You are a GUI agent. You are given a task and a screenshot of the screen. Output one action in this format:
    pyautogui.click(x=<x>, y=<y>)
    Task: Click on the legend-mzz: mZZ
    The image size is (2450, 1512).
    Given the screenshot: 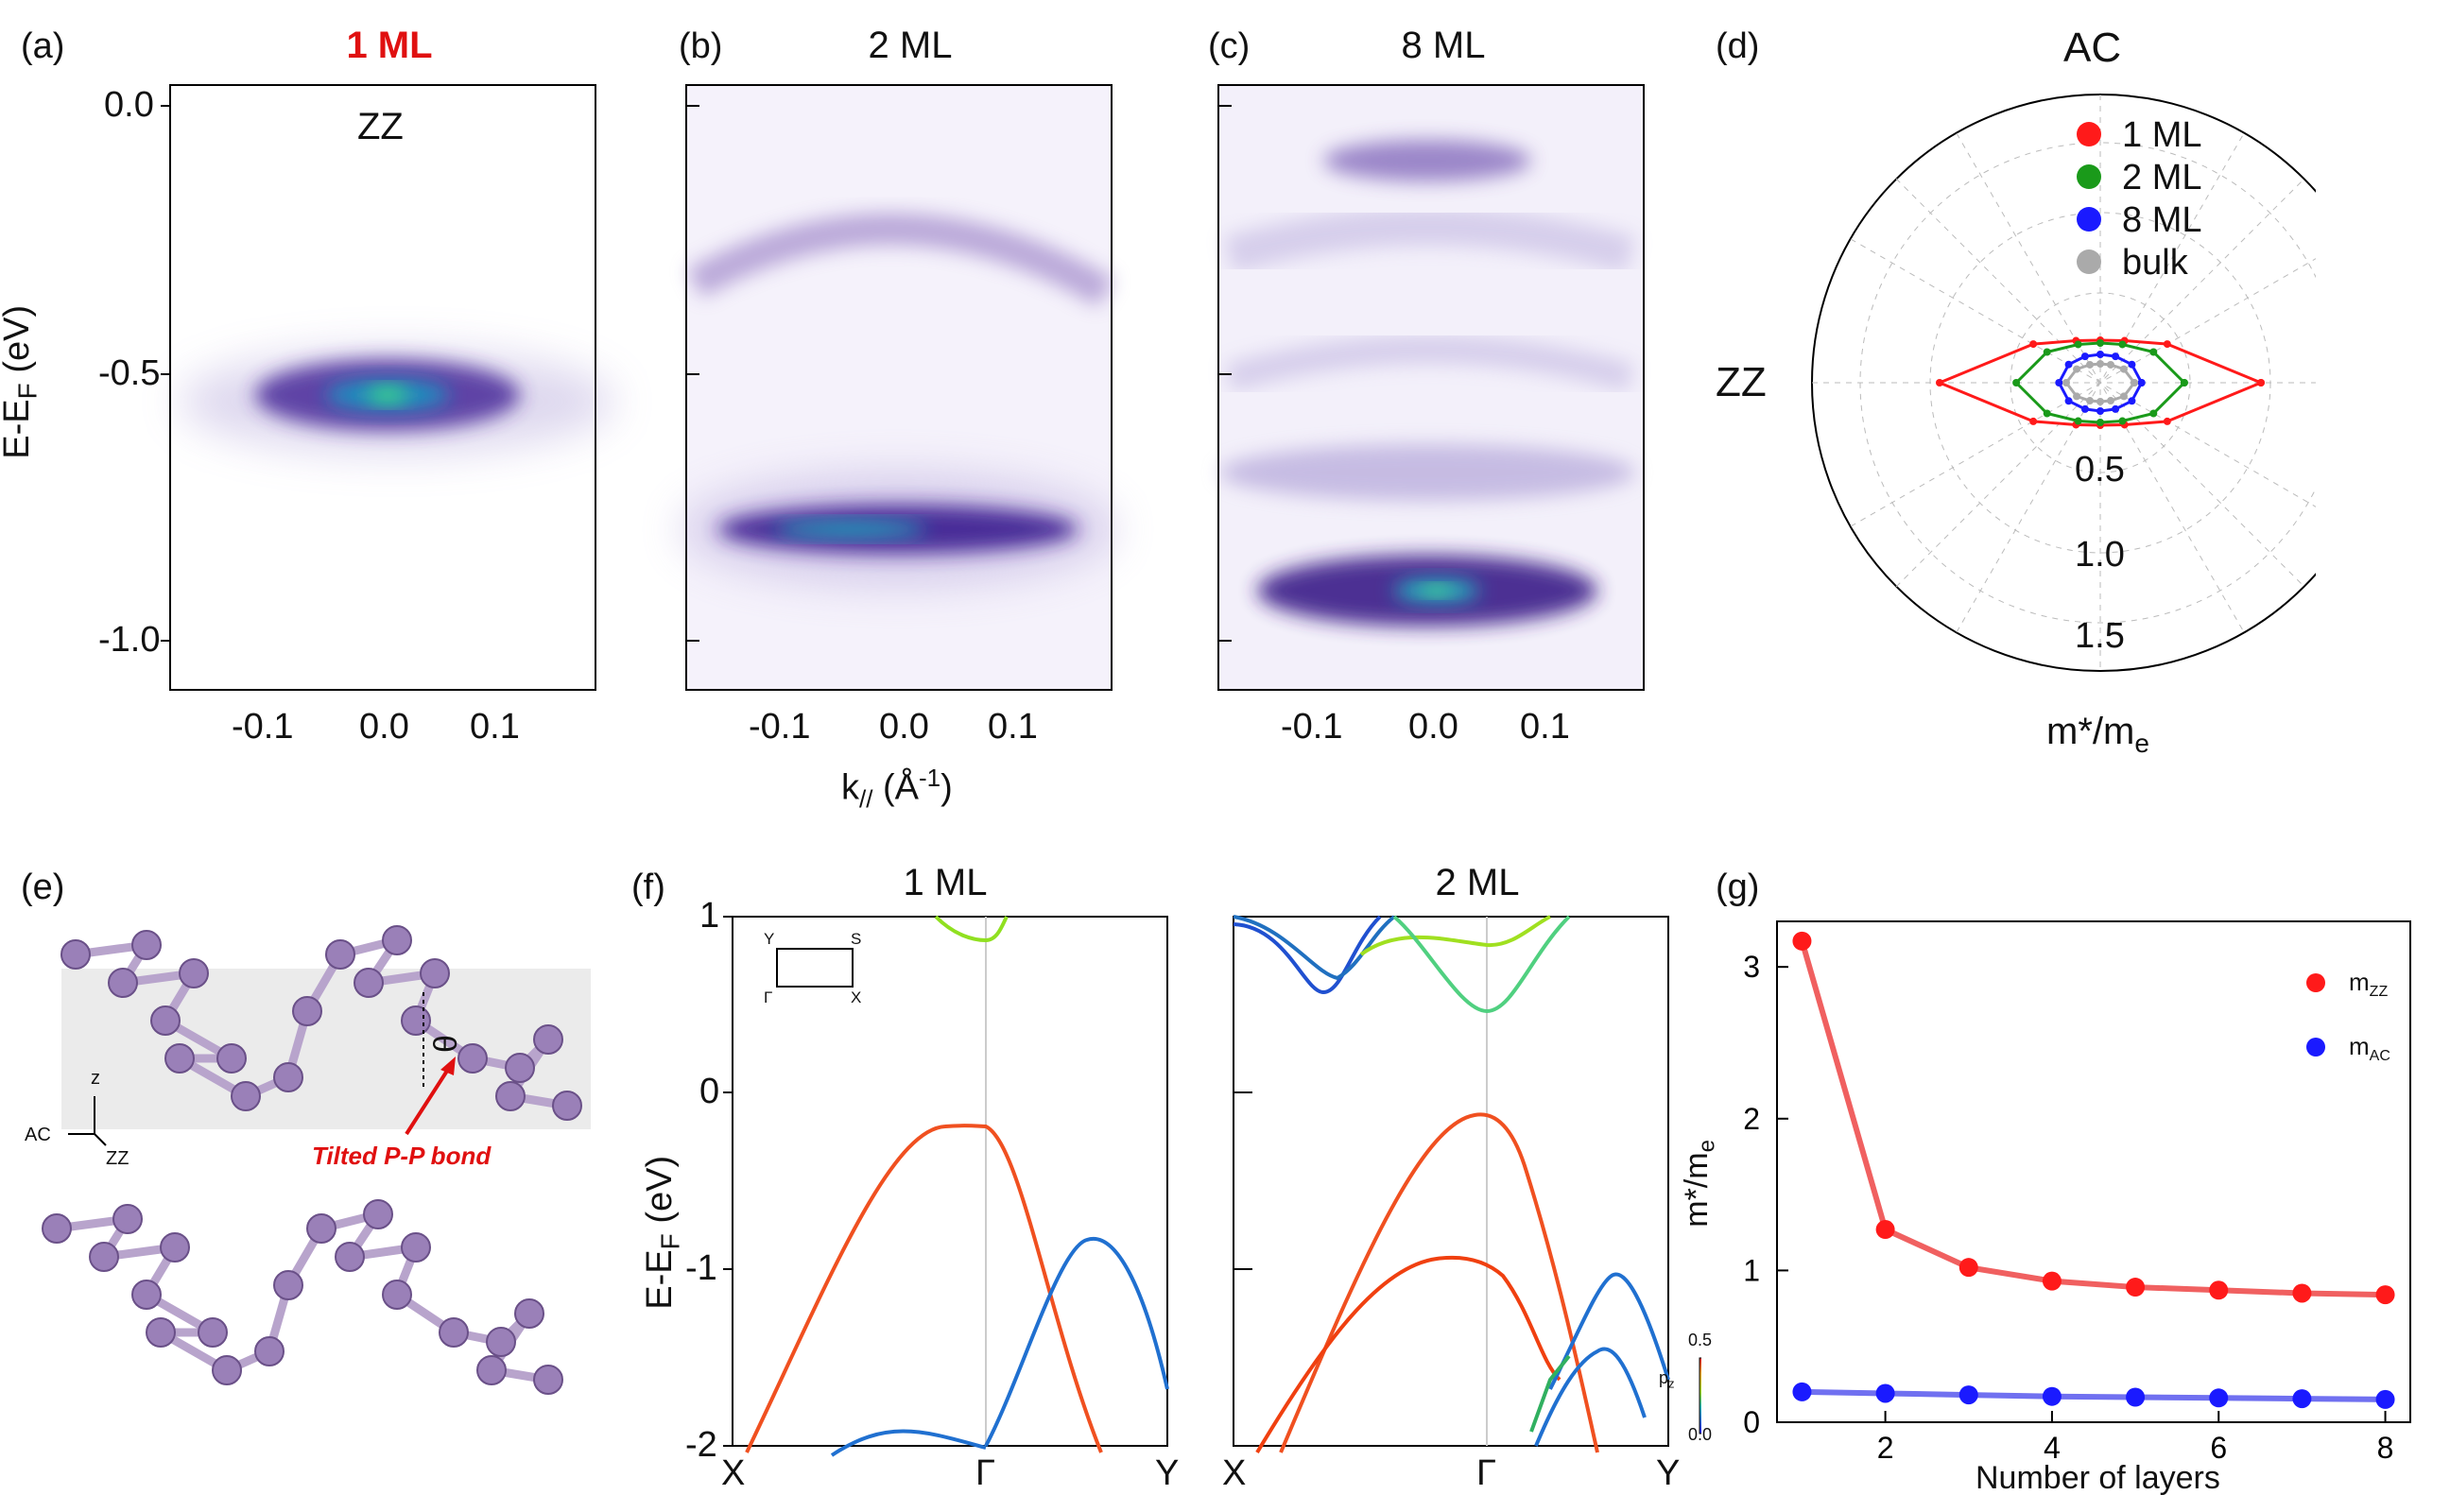 What is the action you would take?
    pyautogui.click(x=2369, y=984)
    